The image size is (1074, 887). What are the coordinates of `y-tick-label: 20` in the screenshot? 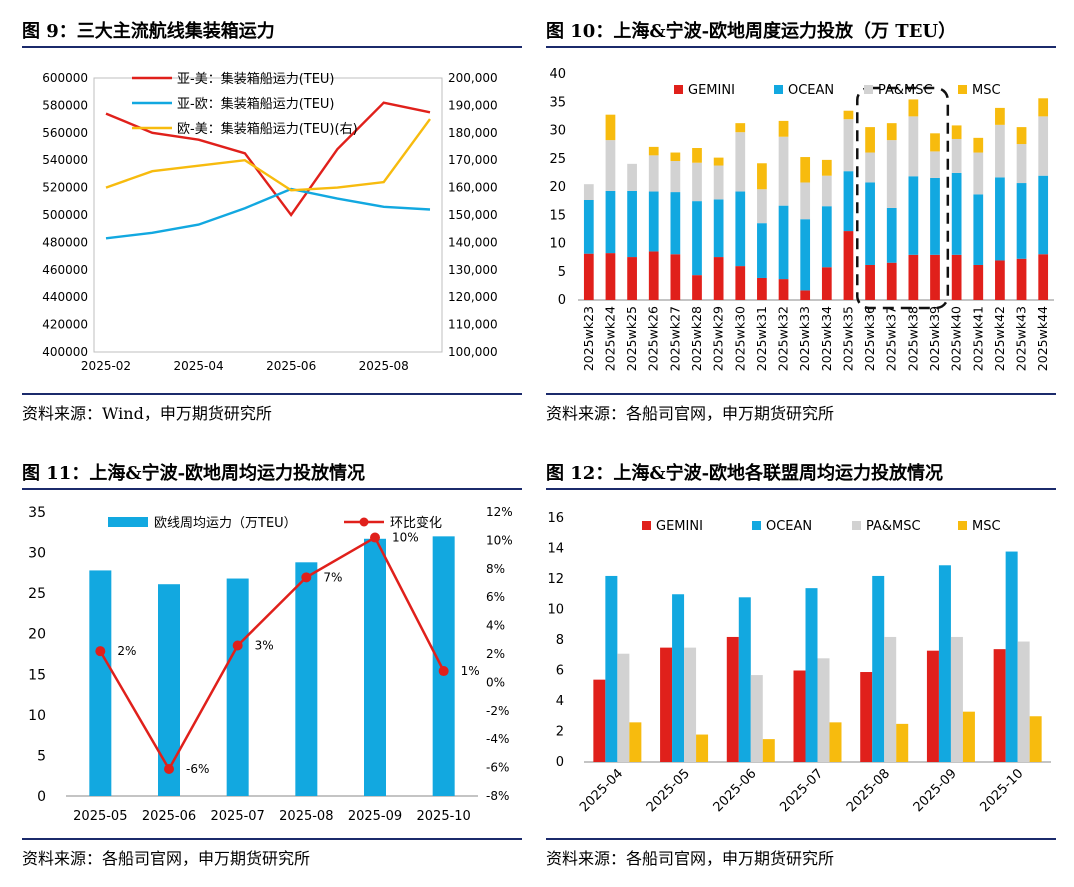 It's located at (37, 635).